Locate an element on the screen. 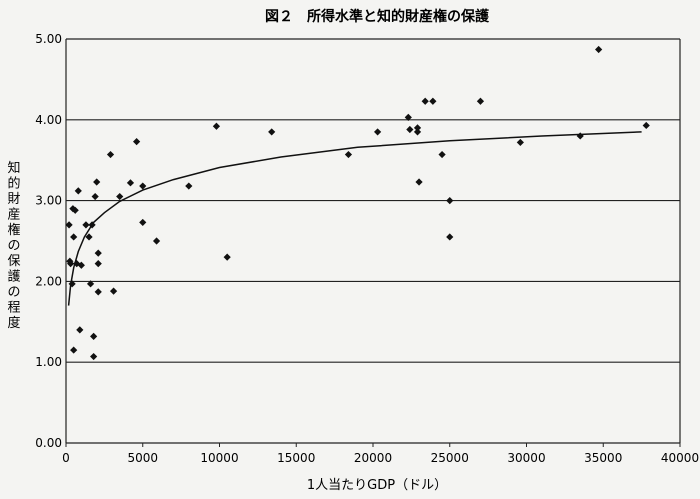  y-tick-label: 4.00 is located at coordinates (48, 120).